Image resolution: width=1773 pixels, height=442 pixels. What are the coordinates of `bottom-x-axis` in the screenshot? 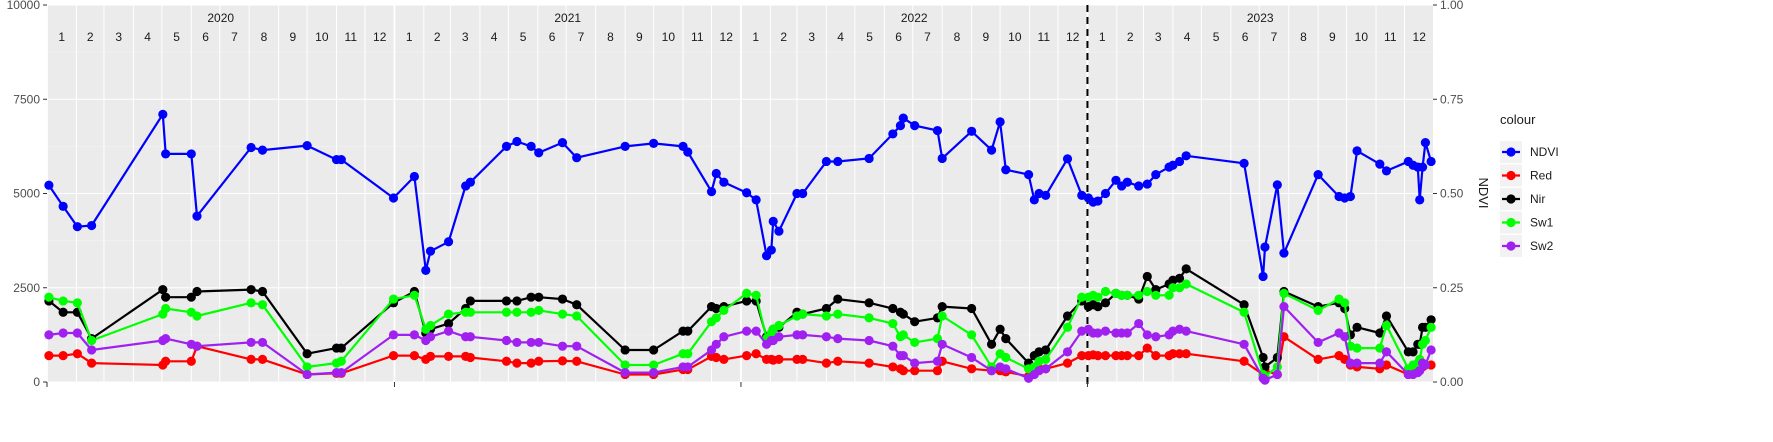 It's located at (567, 384).